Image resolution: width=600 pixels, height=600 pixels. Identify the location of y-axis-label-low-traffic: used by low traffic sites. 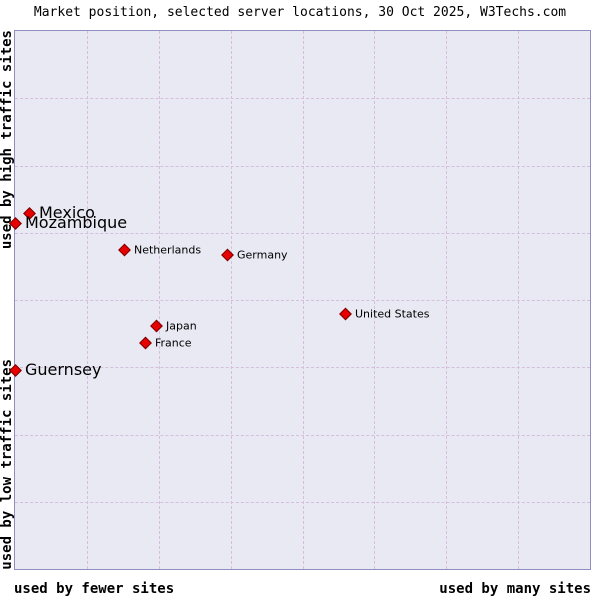
(7, 464).